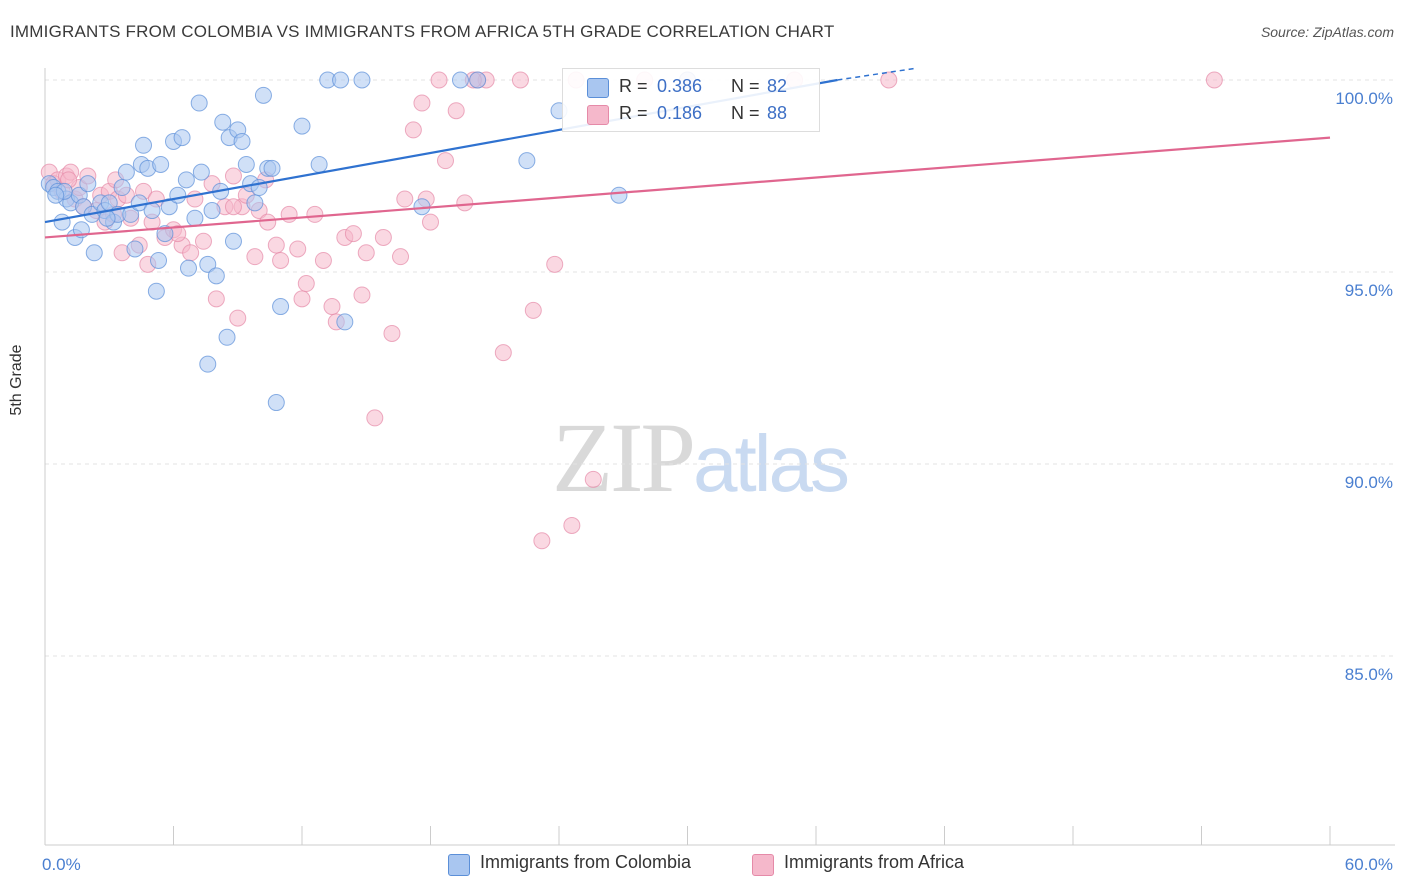 The width and height of the screenshot is (1406, 892). I want to click on legend-r-value: 0.386, so click(680, 86).